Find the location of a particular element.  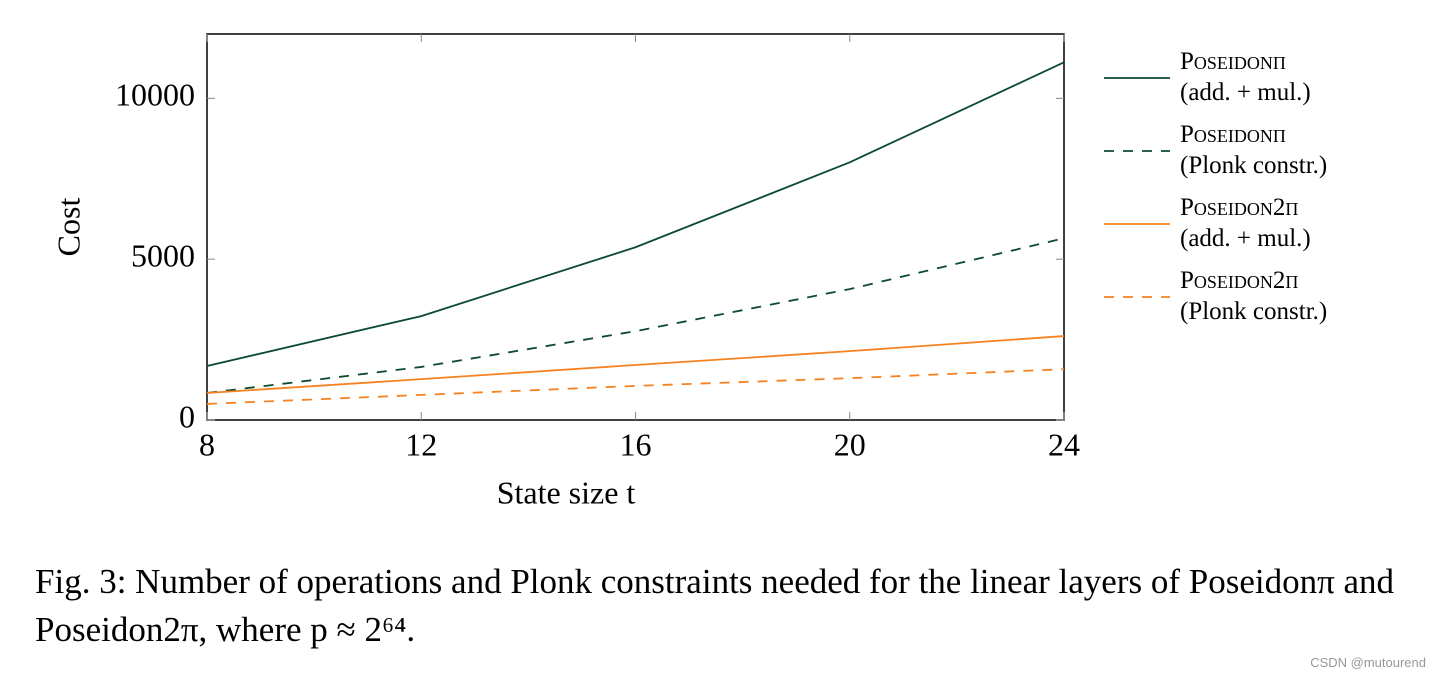

x-tick-label: 24 is located at coordinates (1064, 444).